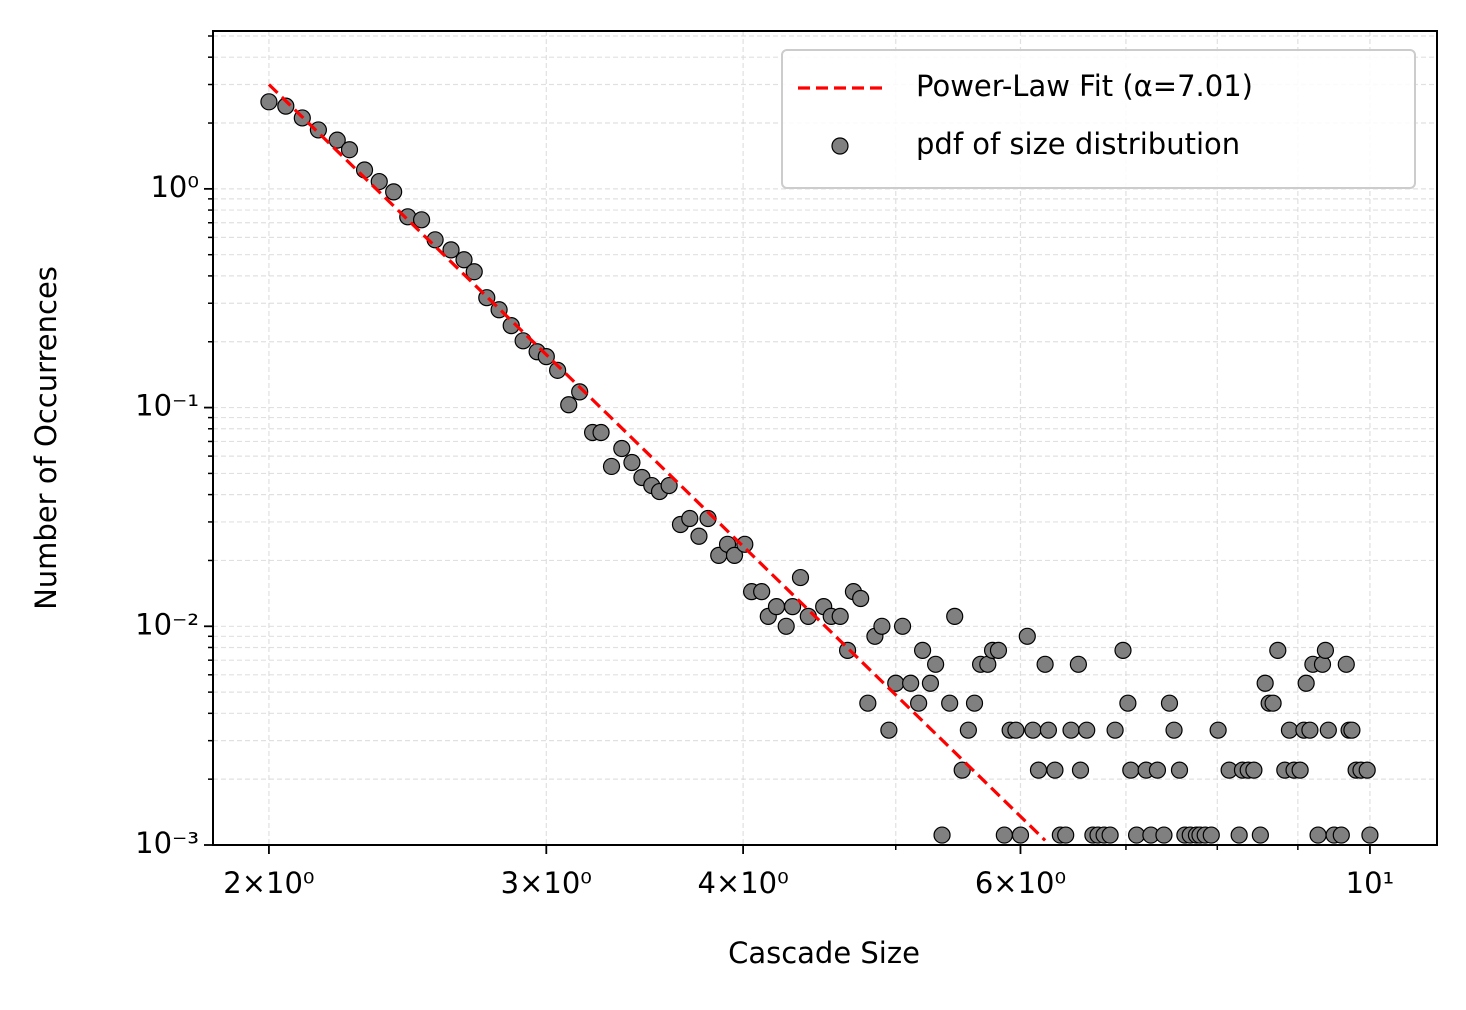 This screenshot has height=1010, width=1466. I want to click on y-tick-label: 10⁻³, so click(167, 843).